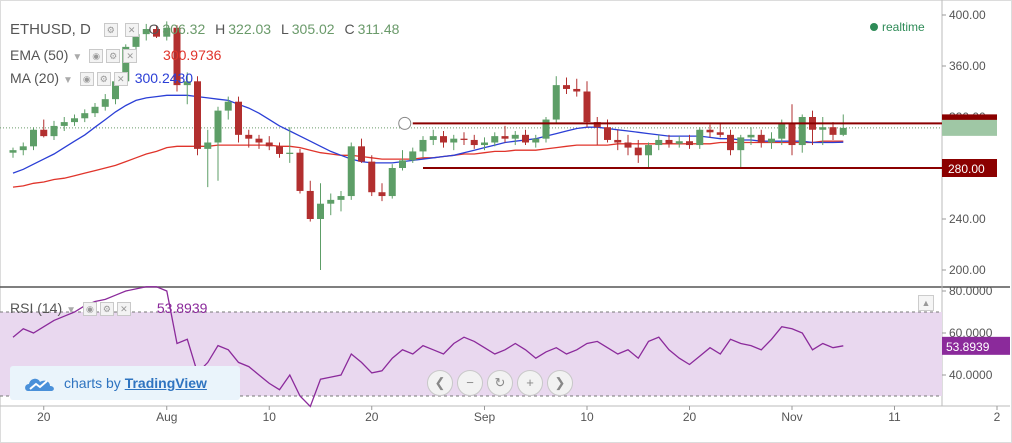 The image size is (1012, 443). I want to click on scroll-back-button: ❮, so click(440, 383).